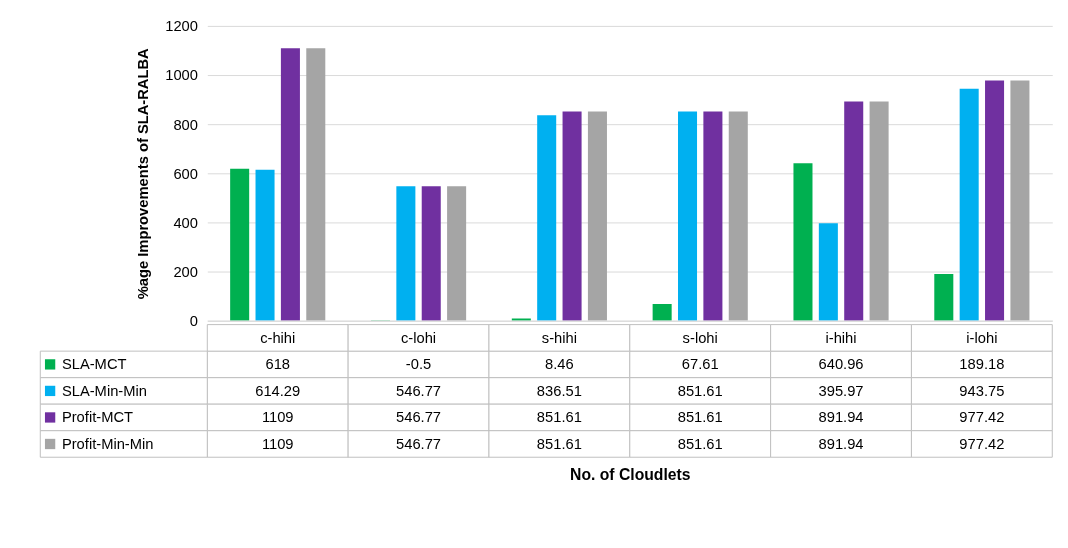 This screenshot has width=1068, height=548. I want to click on y-tick-label: 800, so click(185, 124).